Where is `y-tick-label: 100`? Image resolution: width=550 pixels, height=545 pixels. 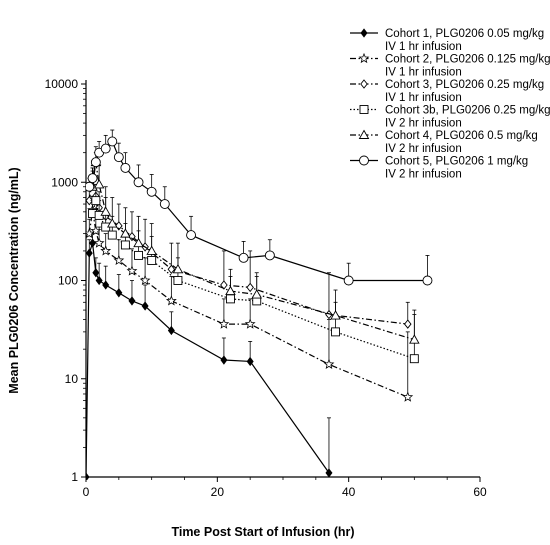
y-tick-label: 100 is located at coordinates (68, 281).